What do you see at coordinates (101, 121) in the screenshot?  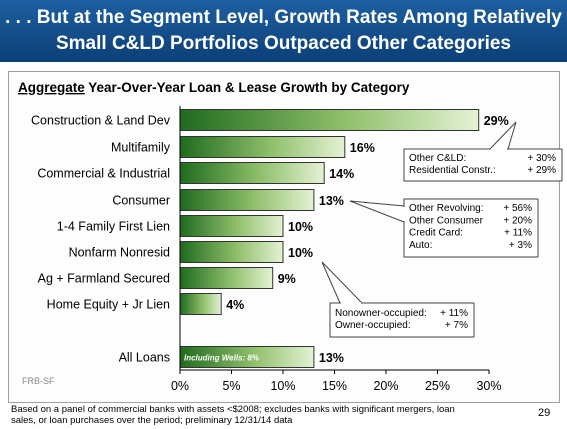 I see `category-label-construction-land-dev: Construction & Land Dev` at bounding box center [101, 121].